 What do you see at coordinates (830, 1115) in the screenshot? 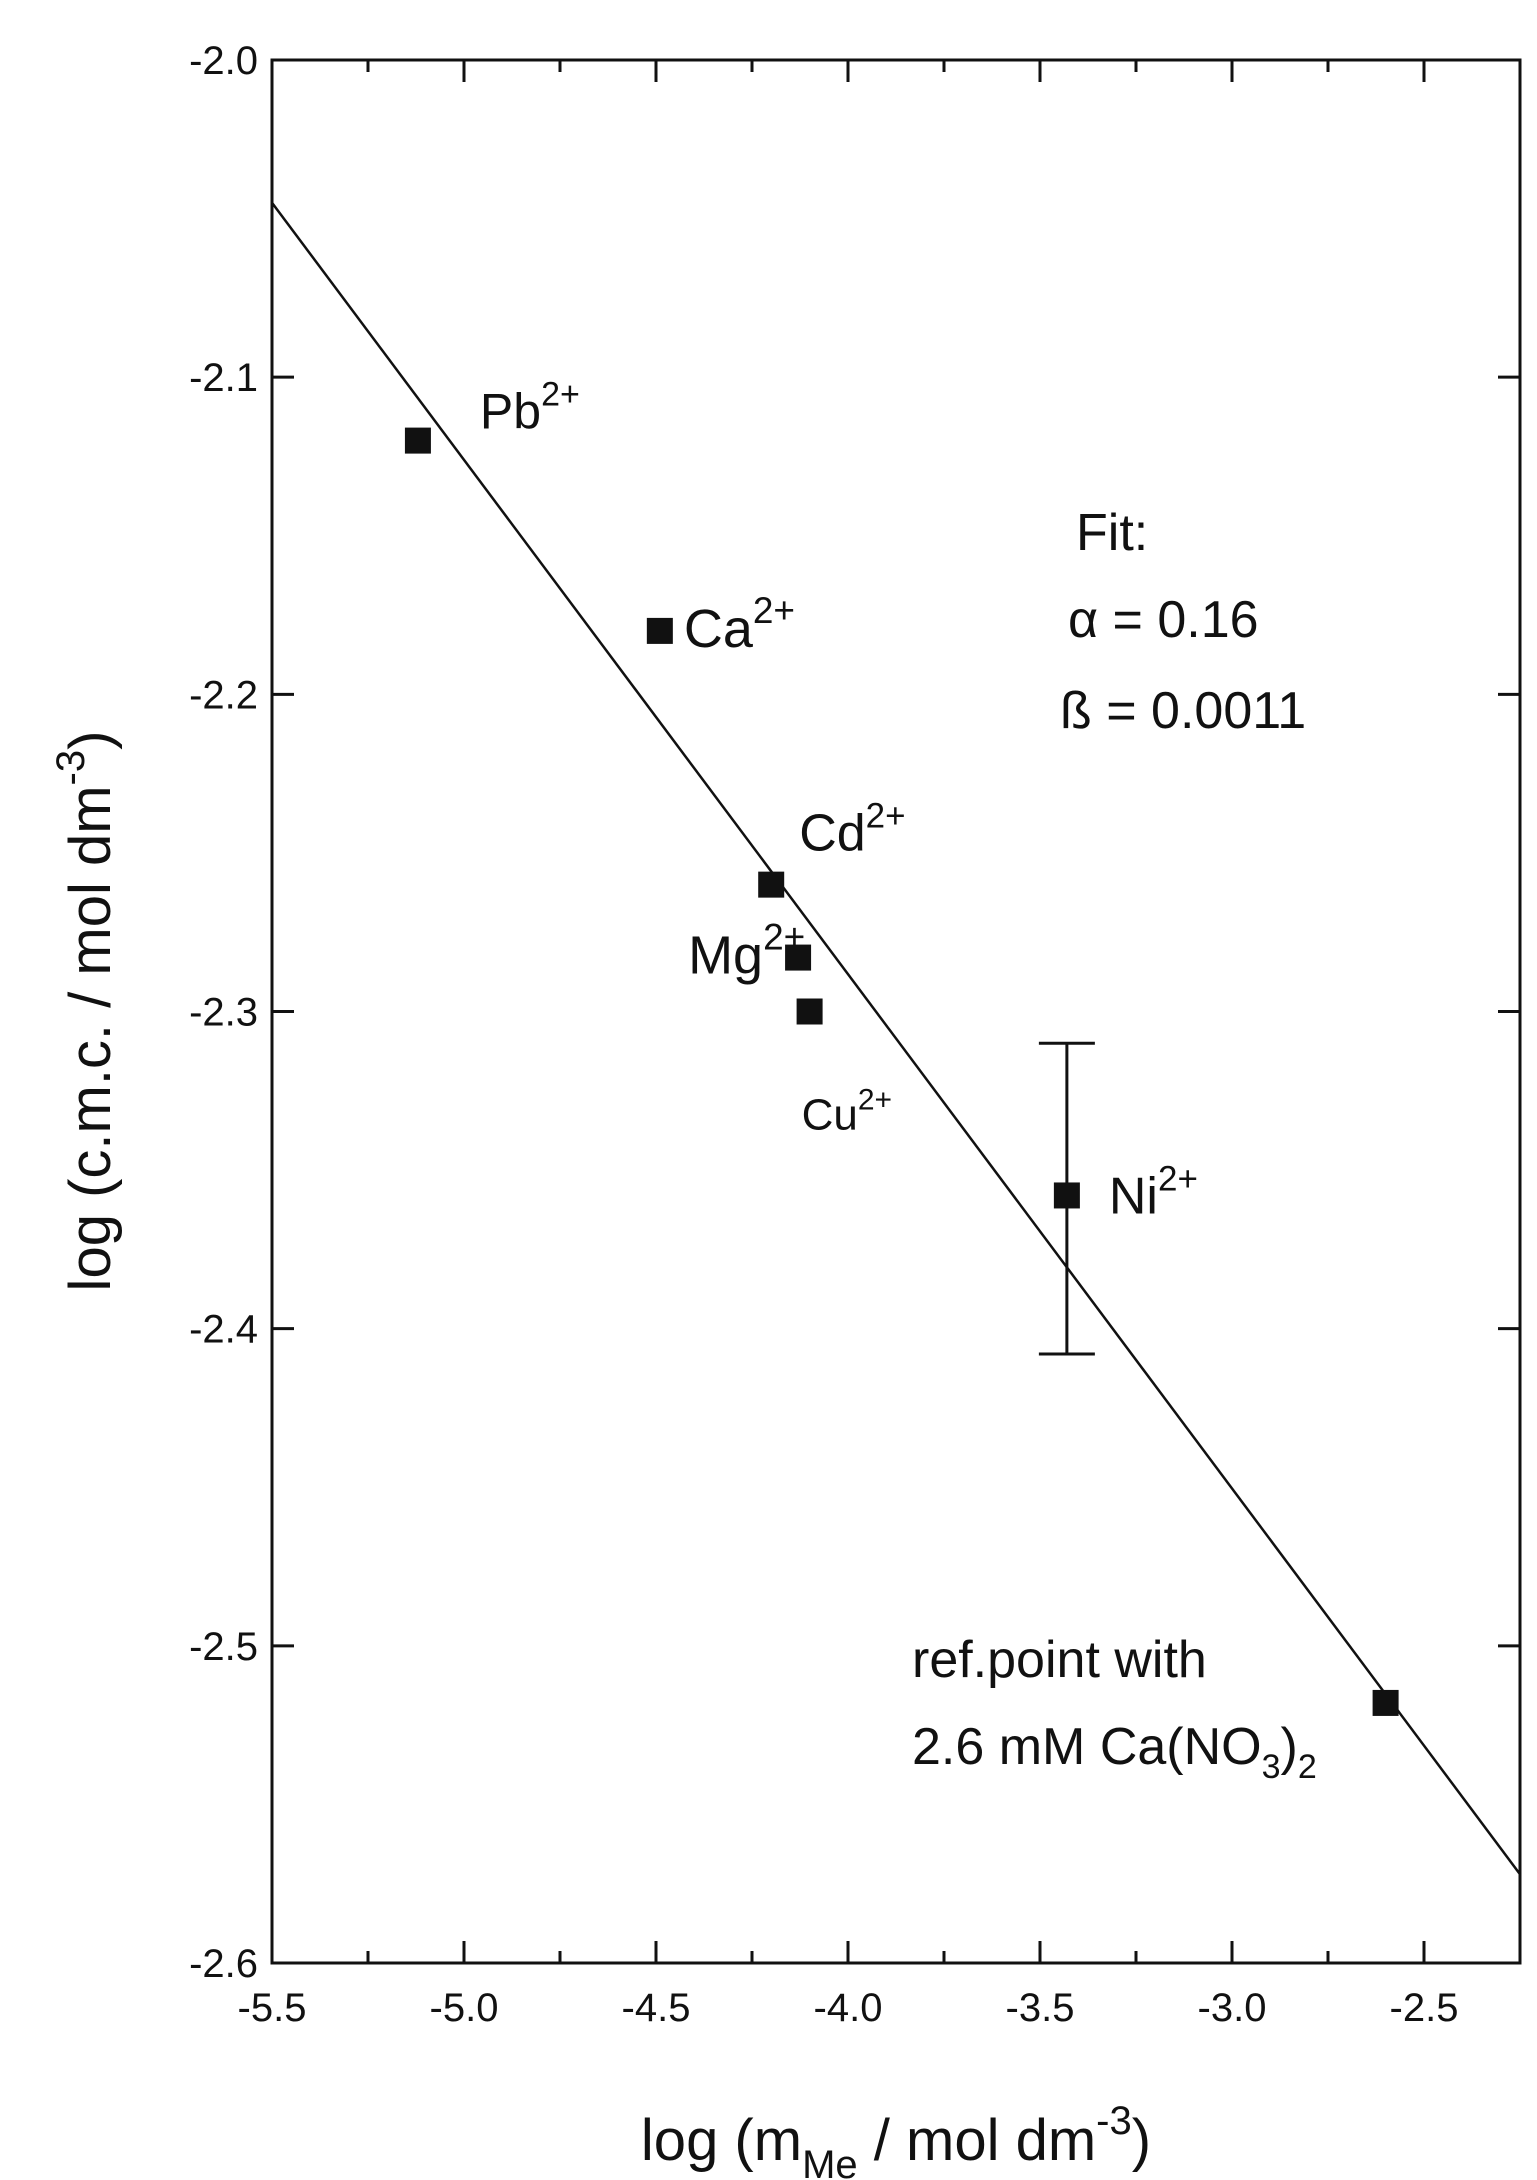
I see `ion-symbol: Cu` at bounding box center [830, 1115].